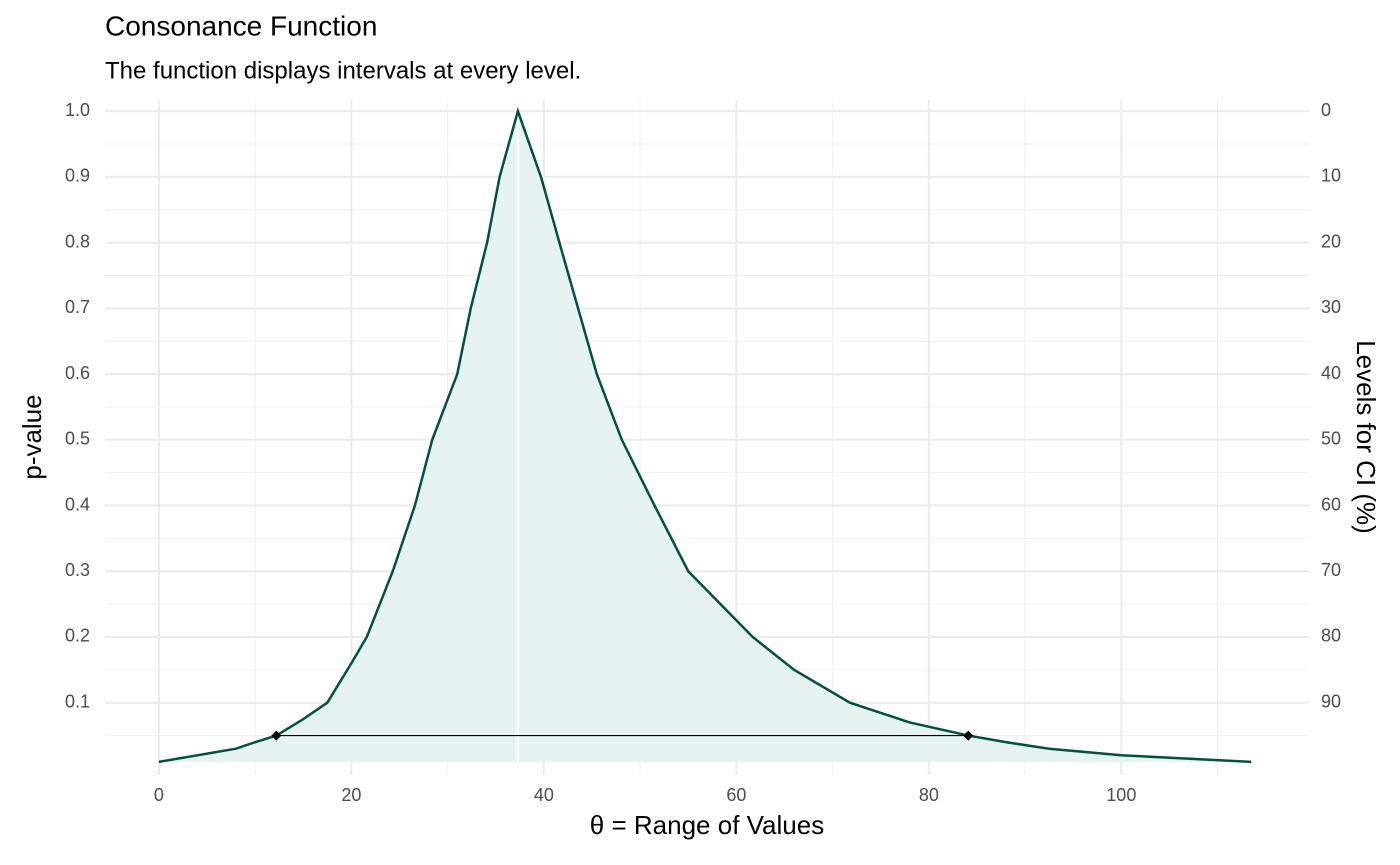 The height and width of the screenshot is (865, 1400). Describe the element at coordinates (1331, 504) in the screenshot. I see `y2-tick-label: 60` at that location.